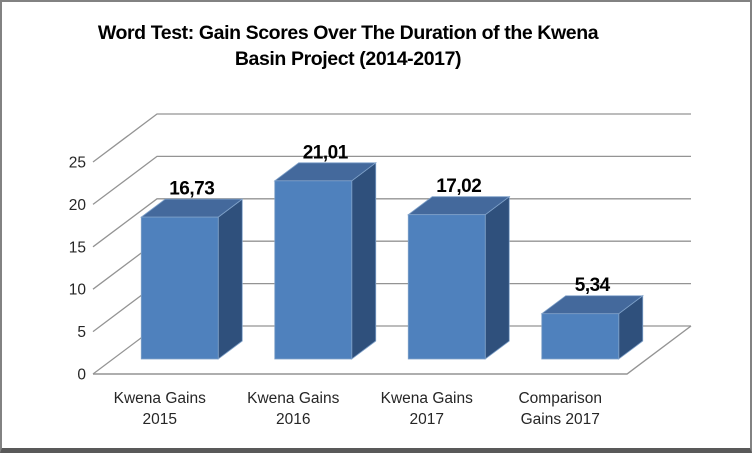 The width and height of the screenshot is (752, 453). I want to click on bar-front-face-kwena-gains-2015, so click(179, 288).